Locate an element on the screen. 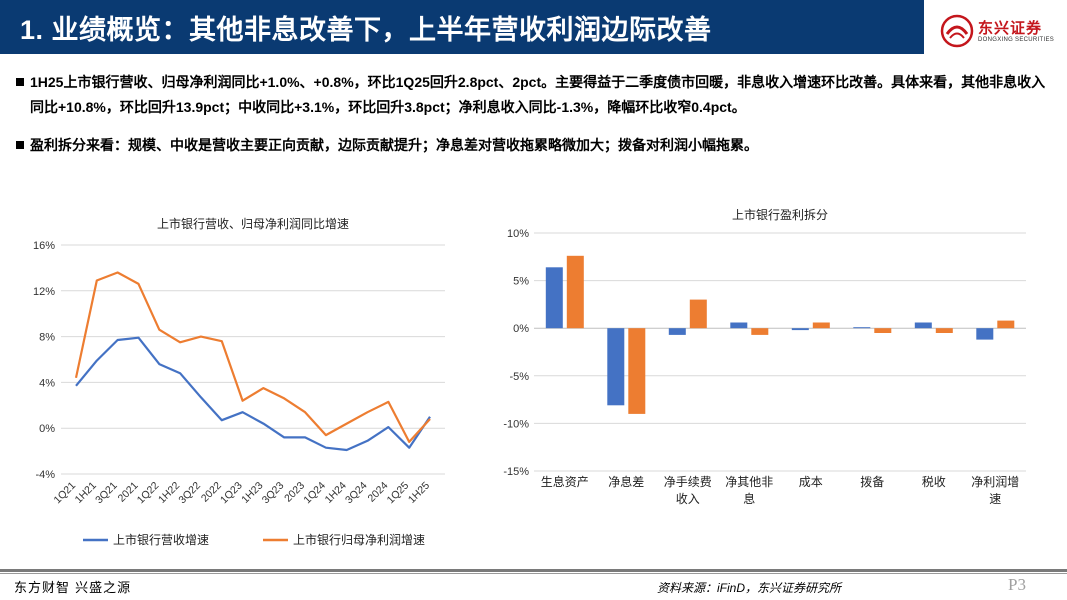 The height and width of the screenshot is (600, 1067). x-category-label: 净利润增 is located at coordinates (995, 482).